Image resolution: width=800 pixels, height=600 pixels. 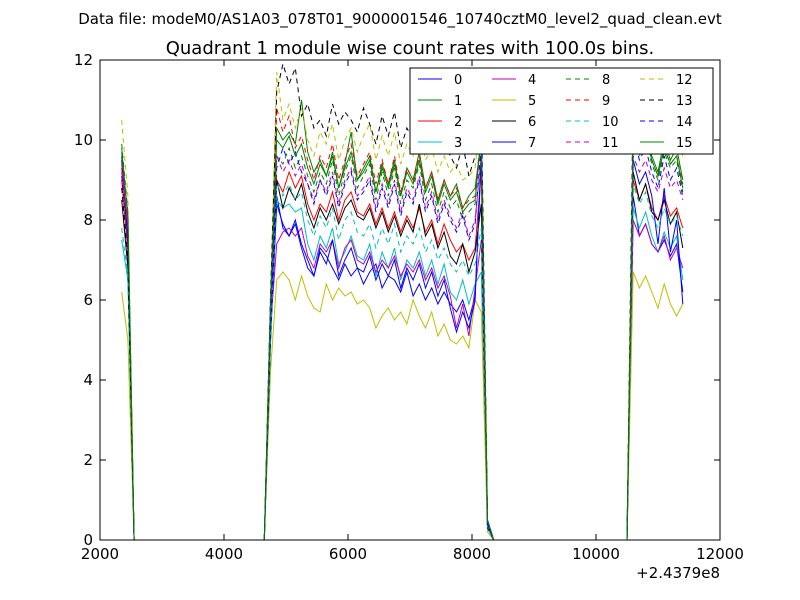 What do you see at coordinates (458, 80) in the screenshot?
I see `legend-label-0: 0` at bounding box center [458, 80].